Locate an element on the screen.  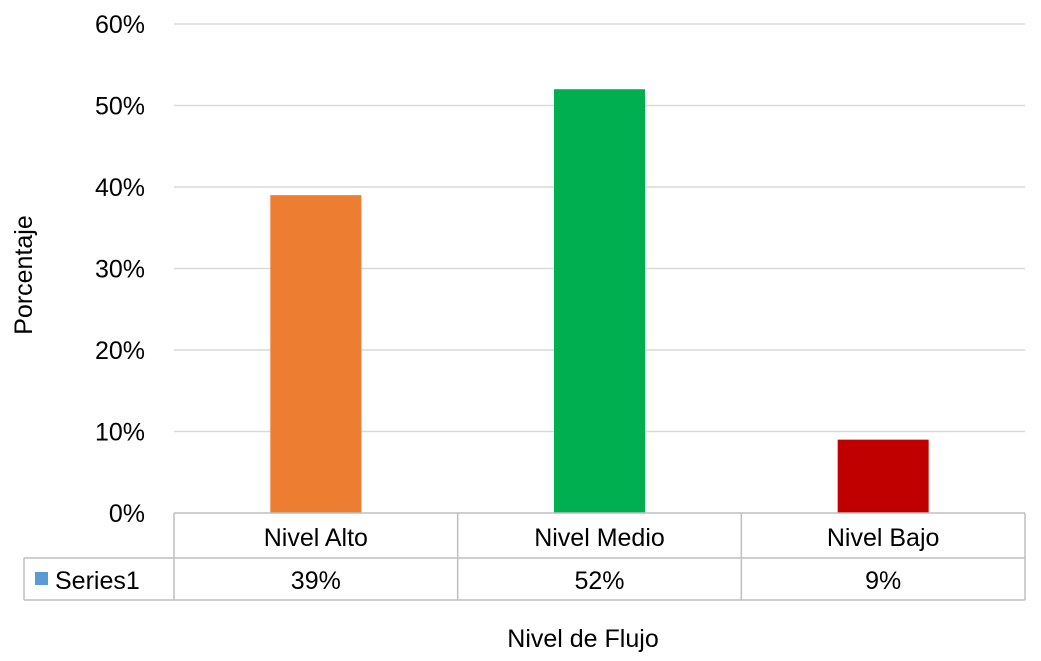
y-tick-label: 30% is located at coordinates (120, 270).